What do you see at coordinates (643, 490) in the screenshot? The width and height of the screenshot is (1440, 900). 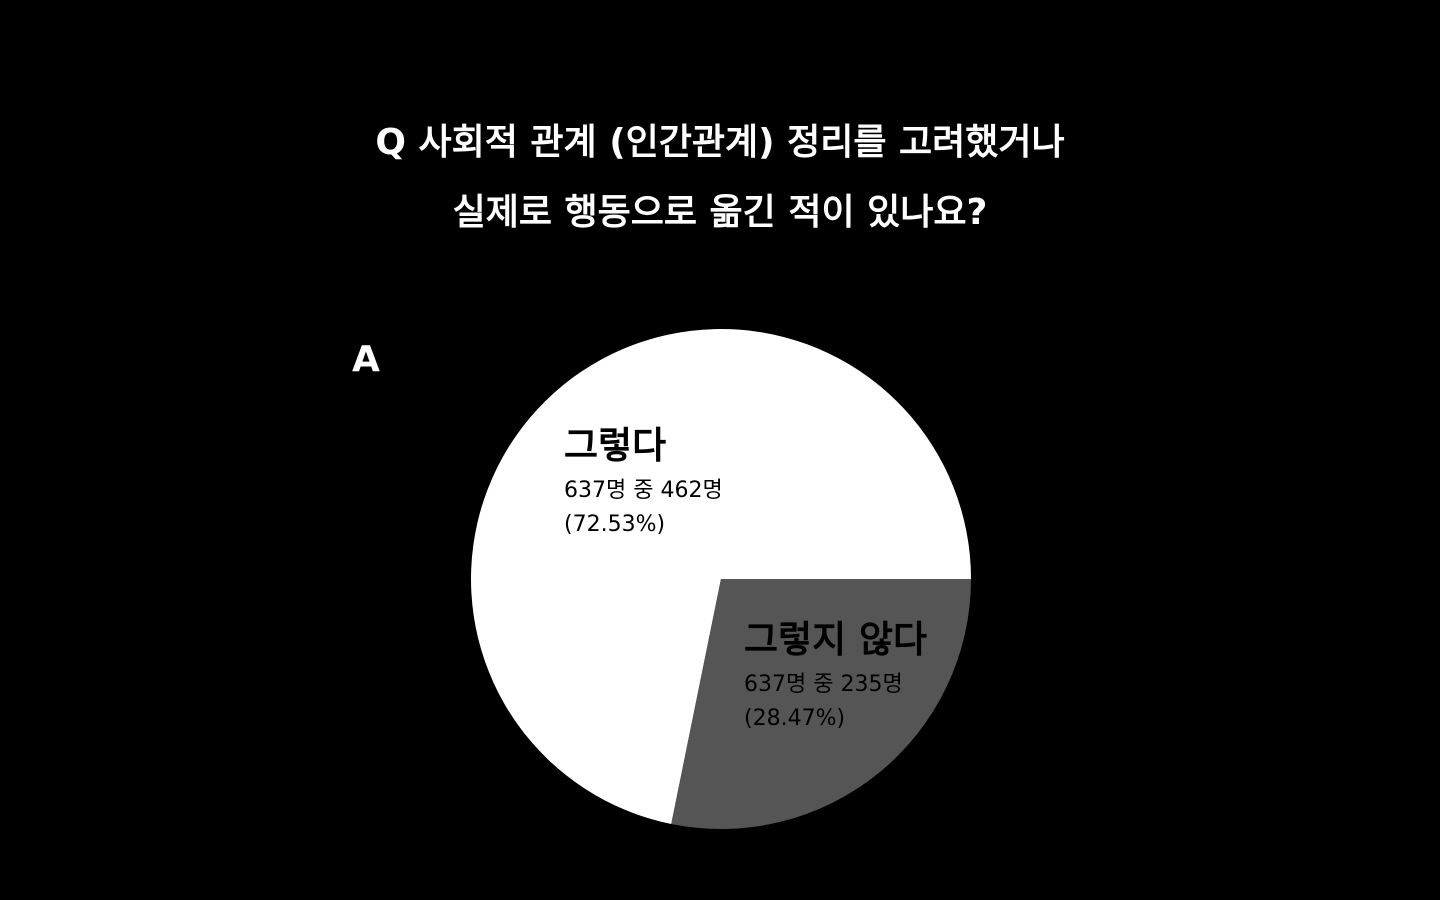 I see `slice-count-yes: 637명 중 462명` at bounding box center [643, 490].